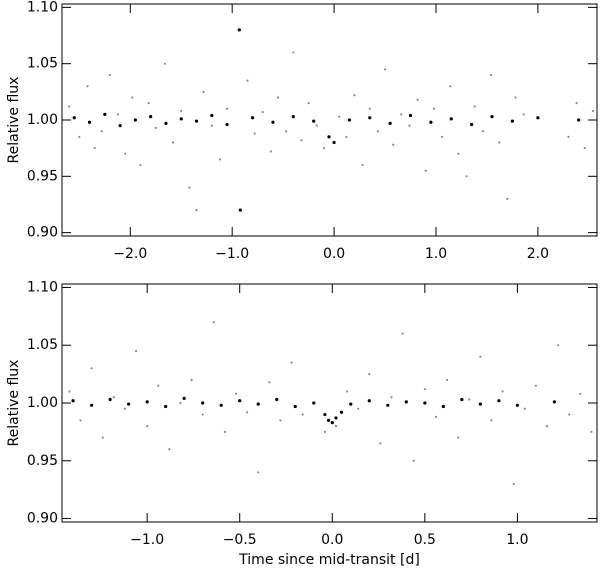 The image size is (600, 569). What do you see at coordinates (42, 345) in the screenshot?
I see `y-tick-label: 1.05` at bounding box center [42, 345].